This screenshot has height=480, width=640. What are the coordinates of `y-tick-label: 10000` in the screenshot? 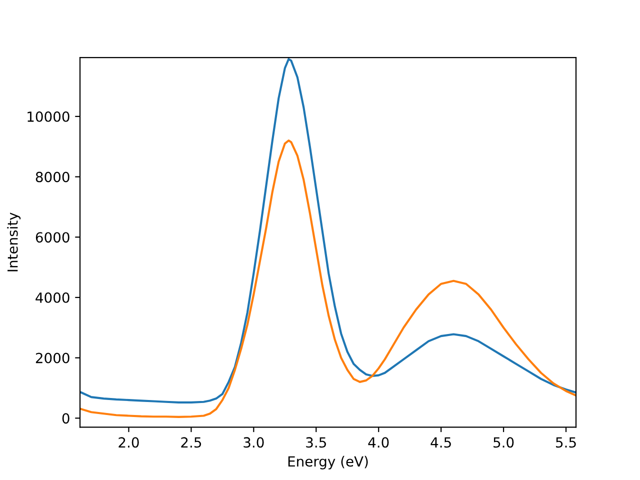 It's located at (49, 116).